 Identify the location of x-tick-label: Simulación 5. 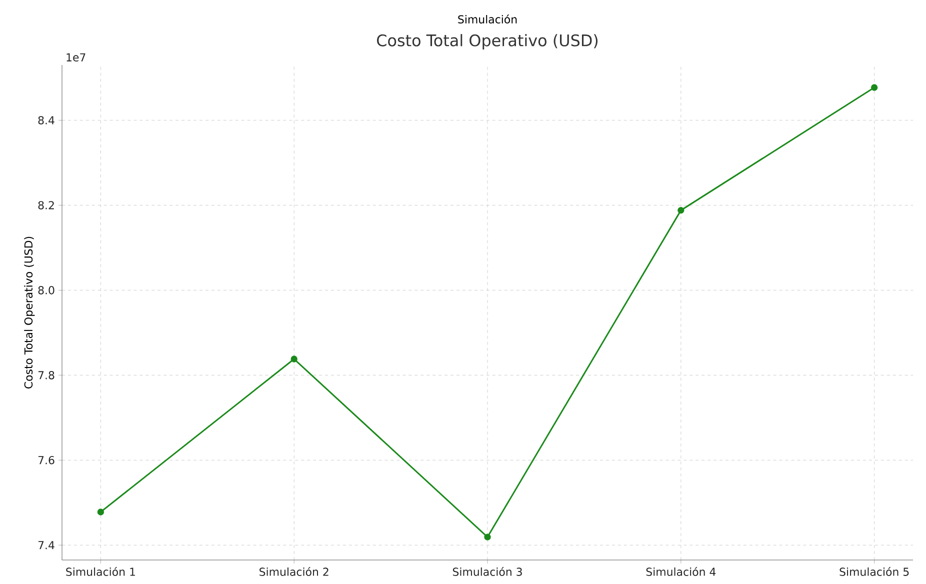
(874, 571).